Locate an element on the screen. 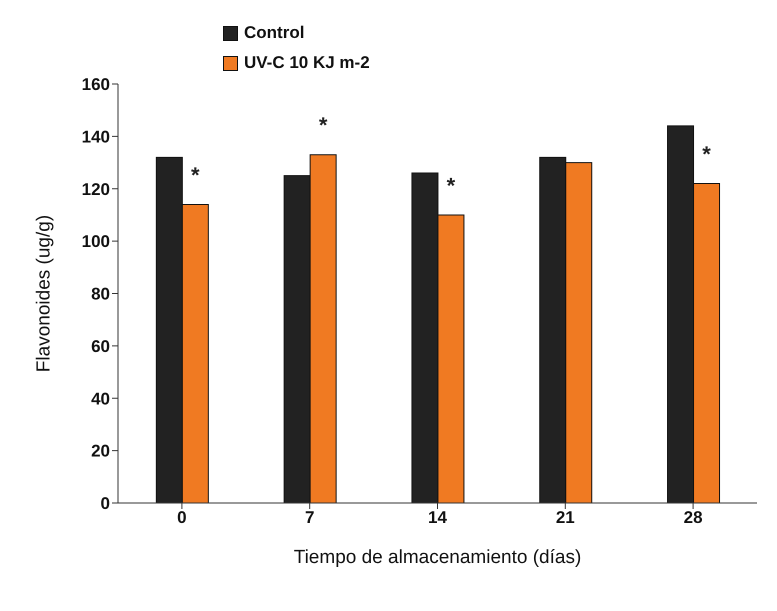 The image size is (777, 611). y-tick-label: 20 is located at coordinates (100, 451).